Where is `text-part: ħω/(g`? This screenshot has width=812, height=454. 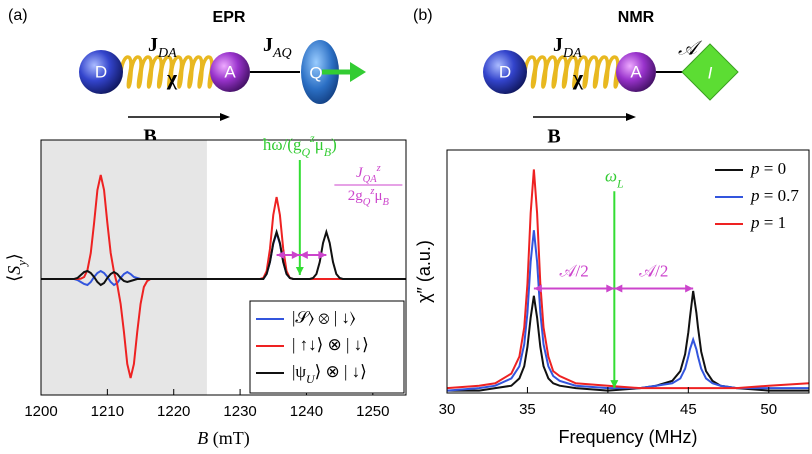 text-part: ħω/(g is located at coordinates (282, 144).